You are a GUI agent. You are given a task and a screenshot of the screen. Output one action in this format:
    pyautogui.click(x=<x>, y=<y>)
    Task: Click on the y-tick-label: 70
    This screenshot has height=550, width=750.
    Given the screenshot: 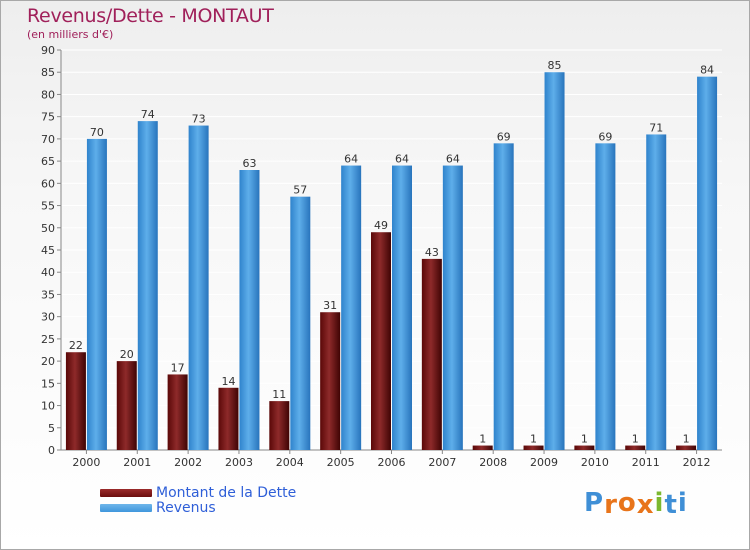 What is the action you would take?
    pyautogui.click(x=48, y=139)
    